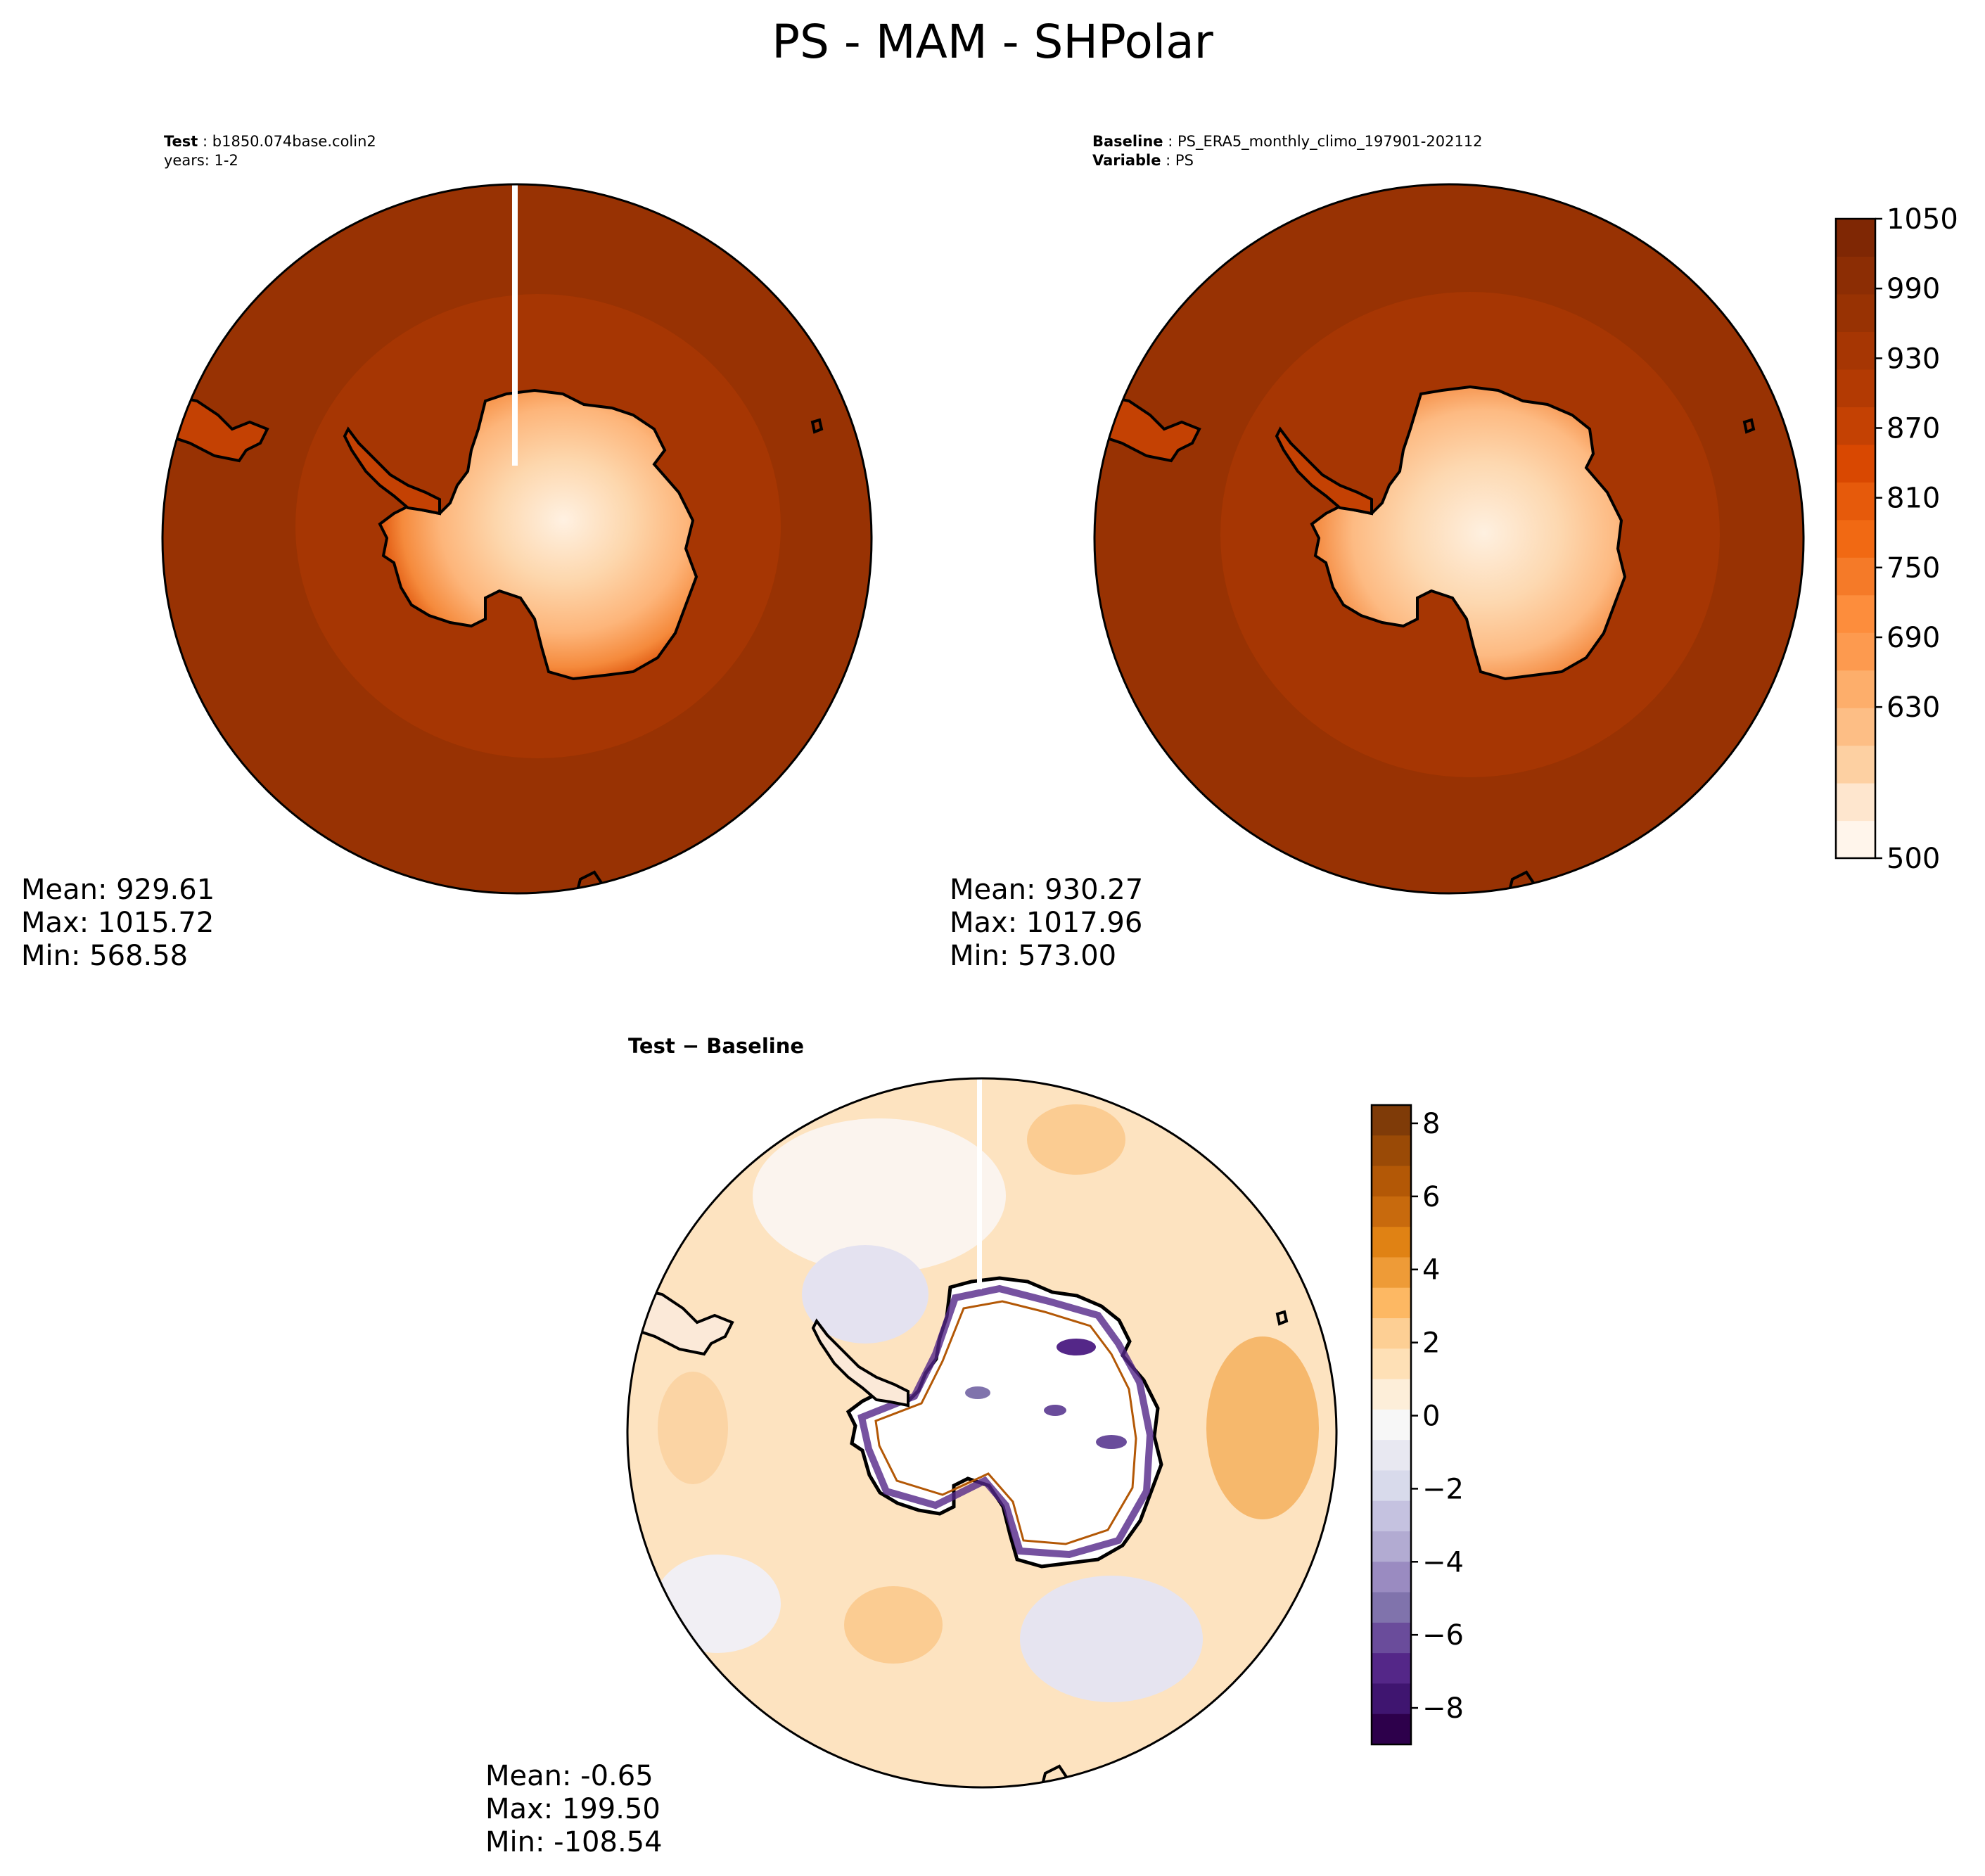 This screenshot has height=1876, width=1985. What do you see at coordinates (515, 325) in the screenshot?
I see `test-seam` at bounding box center [515, 325].